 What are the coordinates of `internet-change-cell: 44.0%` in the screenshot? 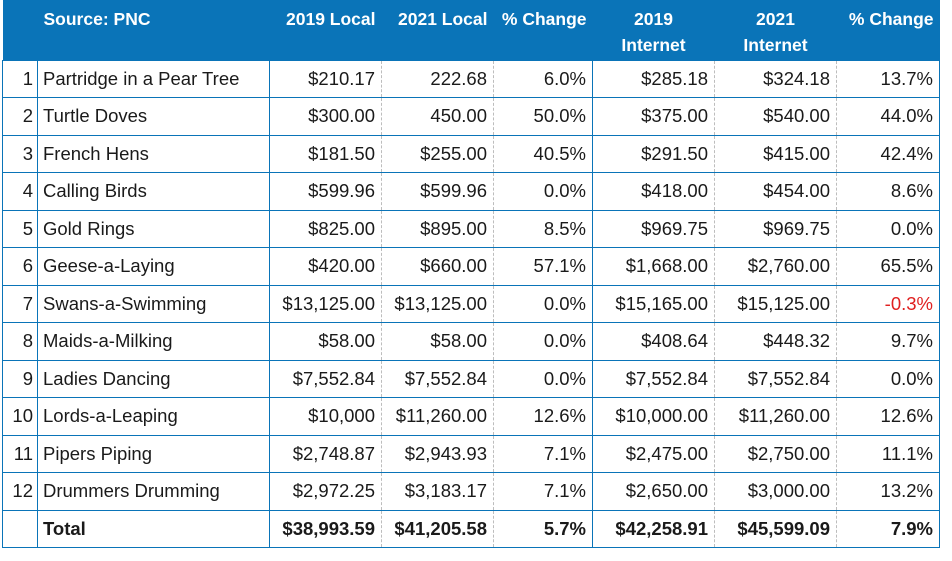 It's located at (888, 116).